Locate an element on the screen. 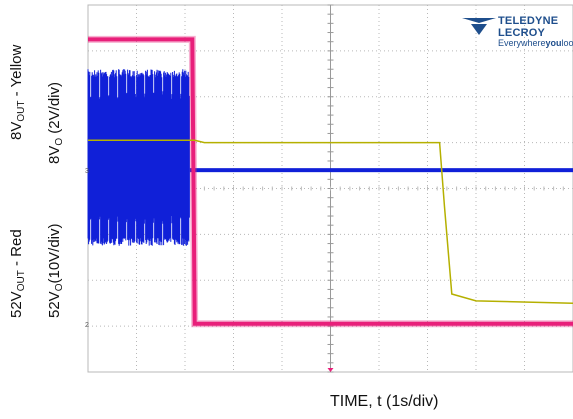 The image size is (573, 419). yellow-scale-label: 8VO (2V/div) is located at coordinates (55, 123).